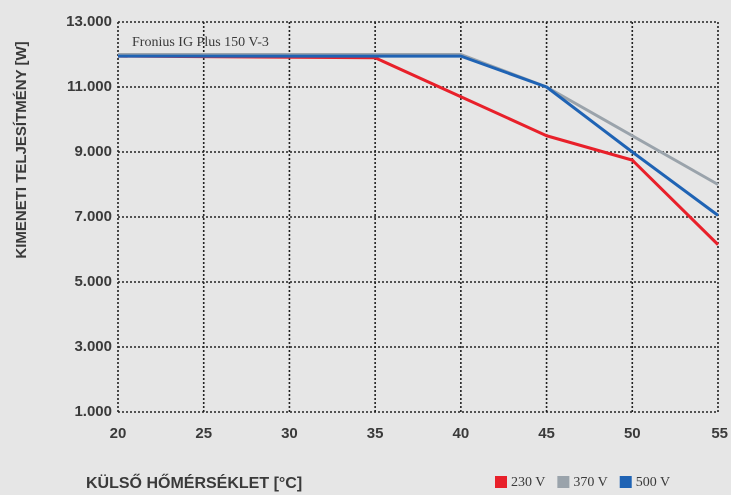 The height and width of the screenshot is (495, 731). Describe the element at coordinates (89, 86) in the screenshot. I see `y-tick-label: 11.000` at that location.